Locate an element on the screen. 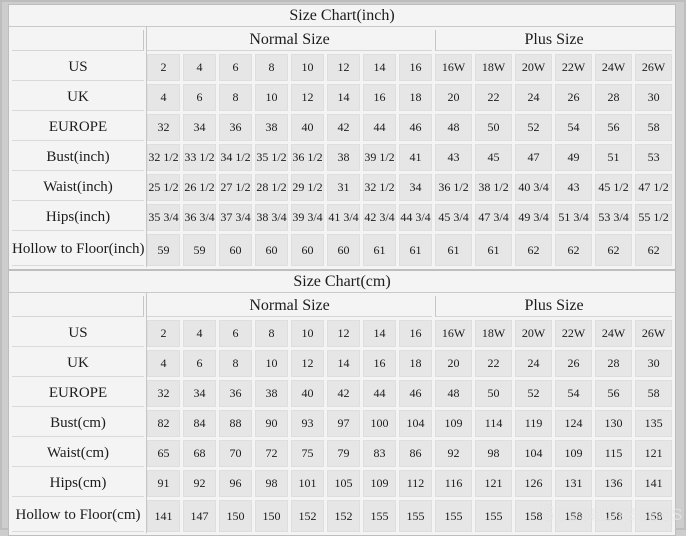  size-value-cell: 93 is located at coordinates (307, 423).